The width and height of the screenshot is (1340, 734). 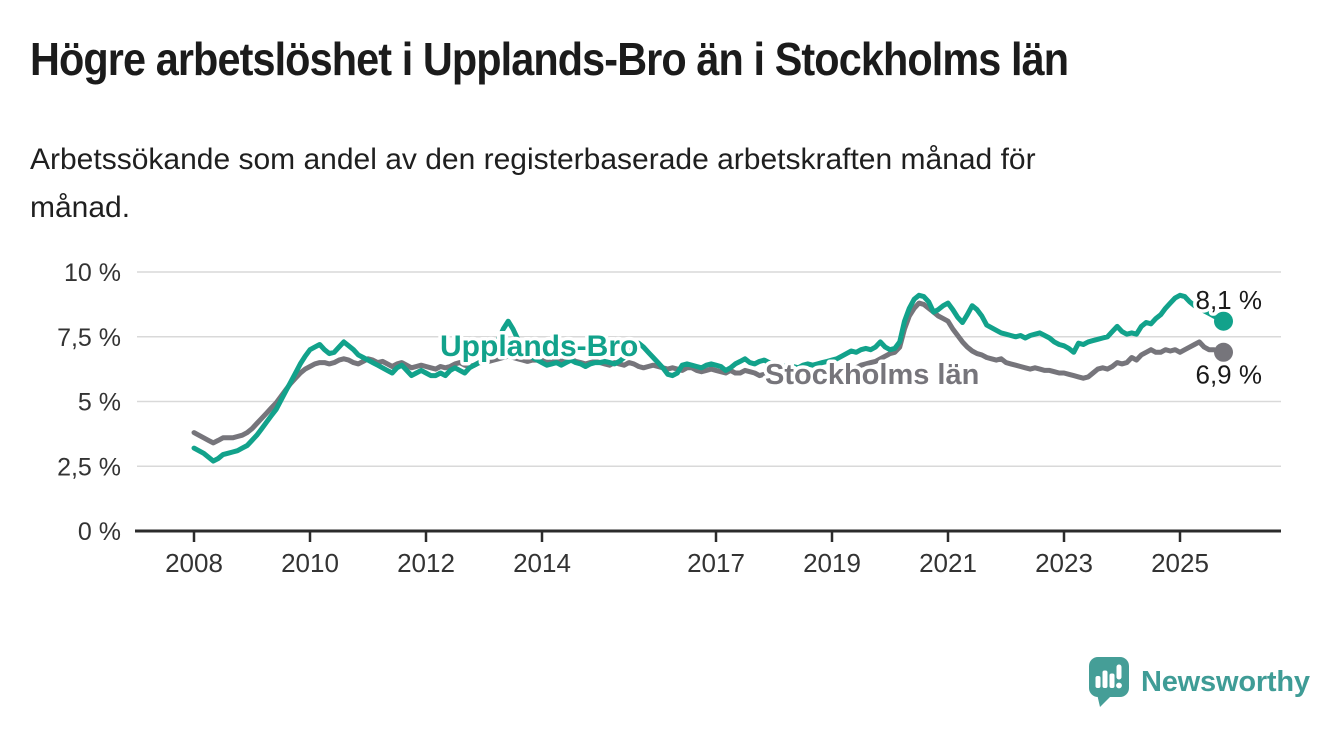 I want to click on y-tick-label: 7,5 %, so click(x=89, y=338).